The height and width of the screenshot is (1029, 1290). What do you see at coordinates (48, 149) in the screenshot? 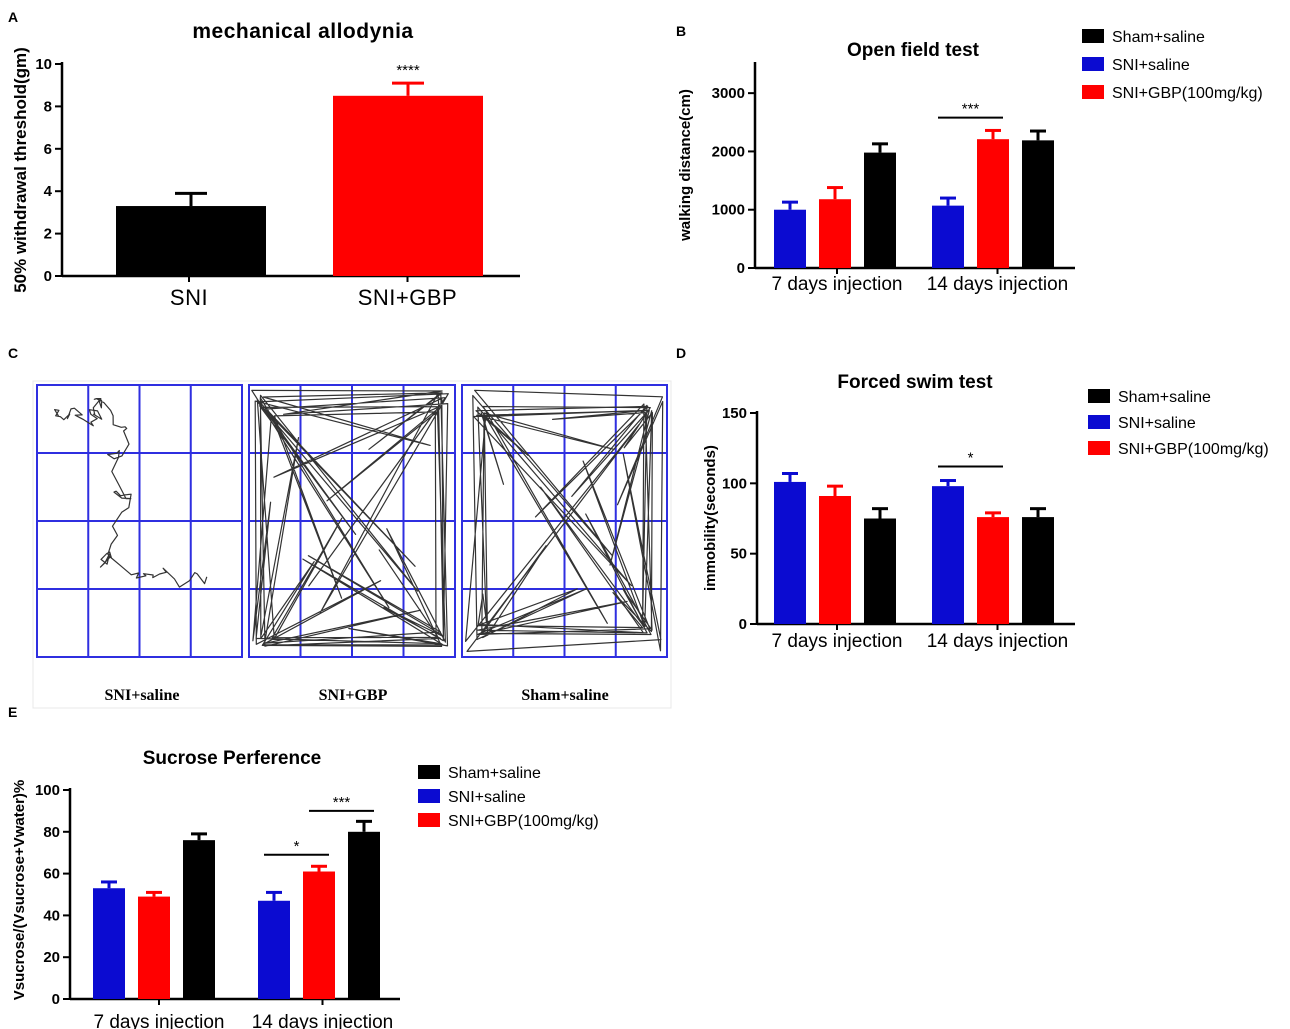
I see `y-tick-label: 6` at bounding box center [48, 149].